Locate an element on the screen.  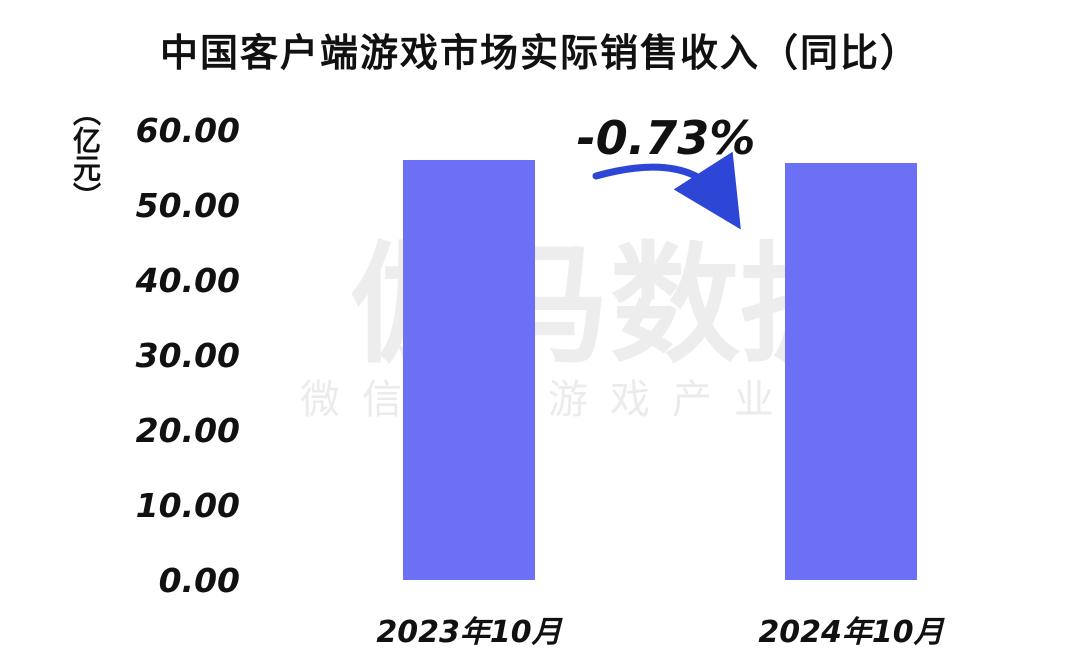
y-tick-label: 30.00 is located at coordinates (188, 355).